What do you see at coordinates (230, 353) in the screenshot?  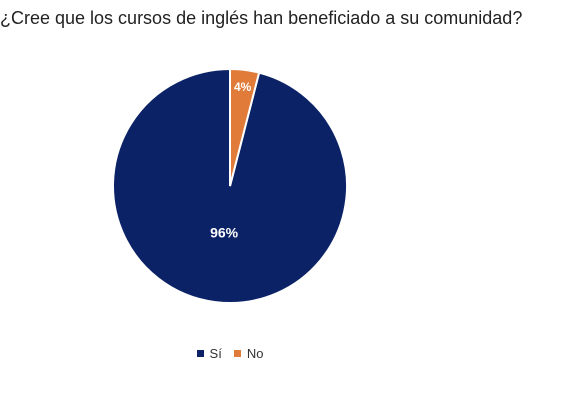 I see `legend: Sí No` at bounding box center [230, 353].